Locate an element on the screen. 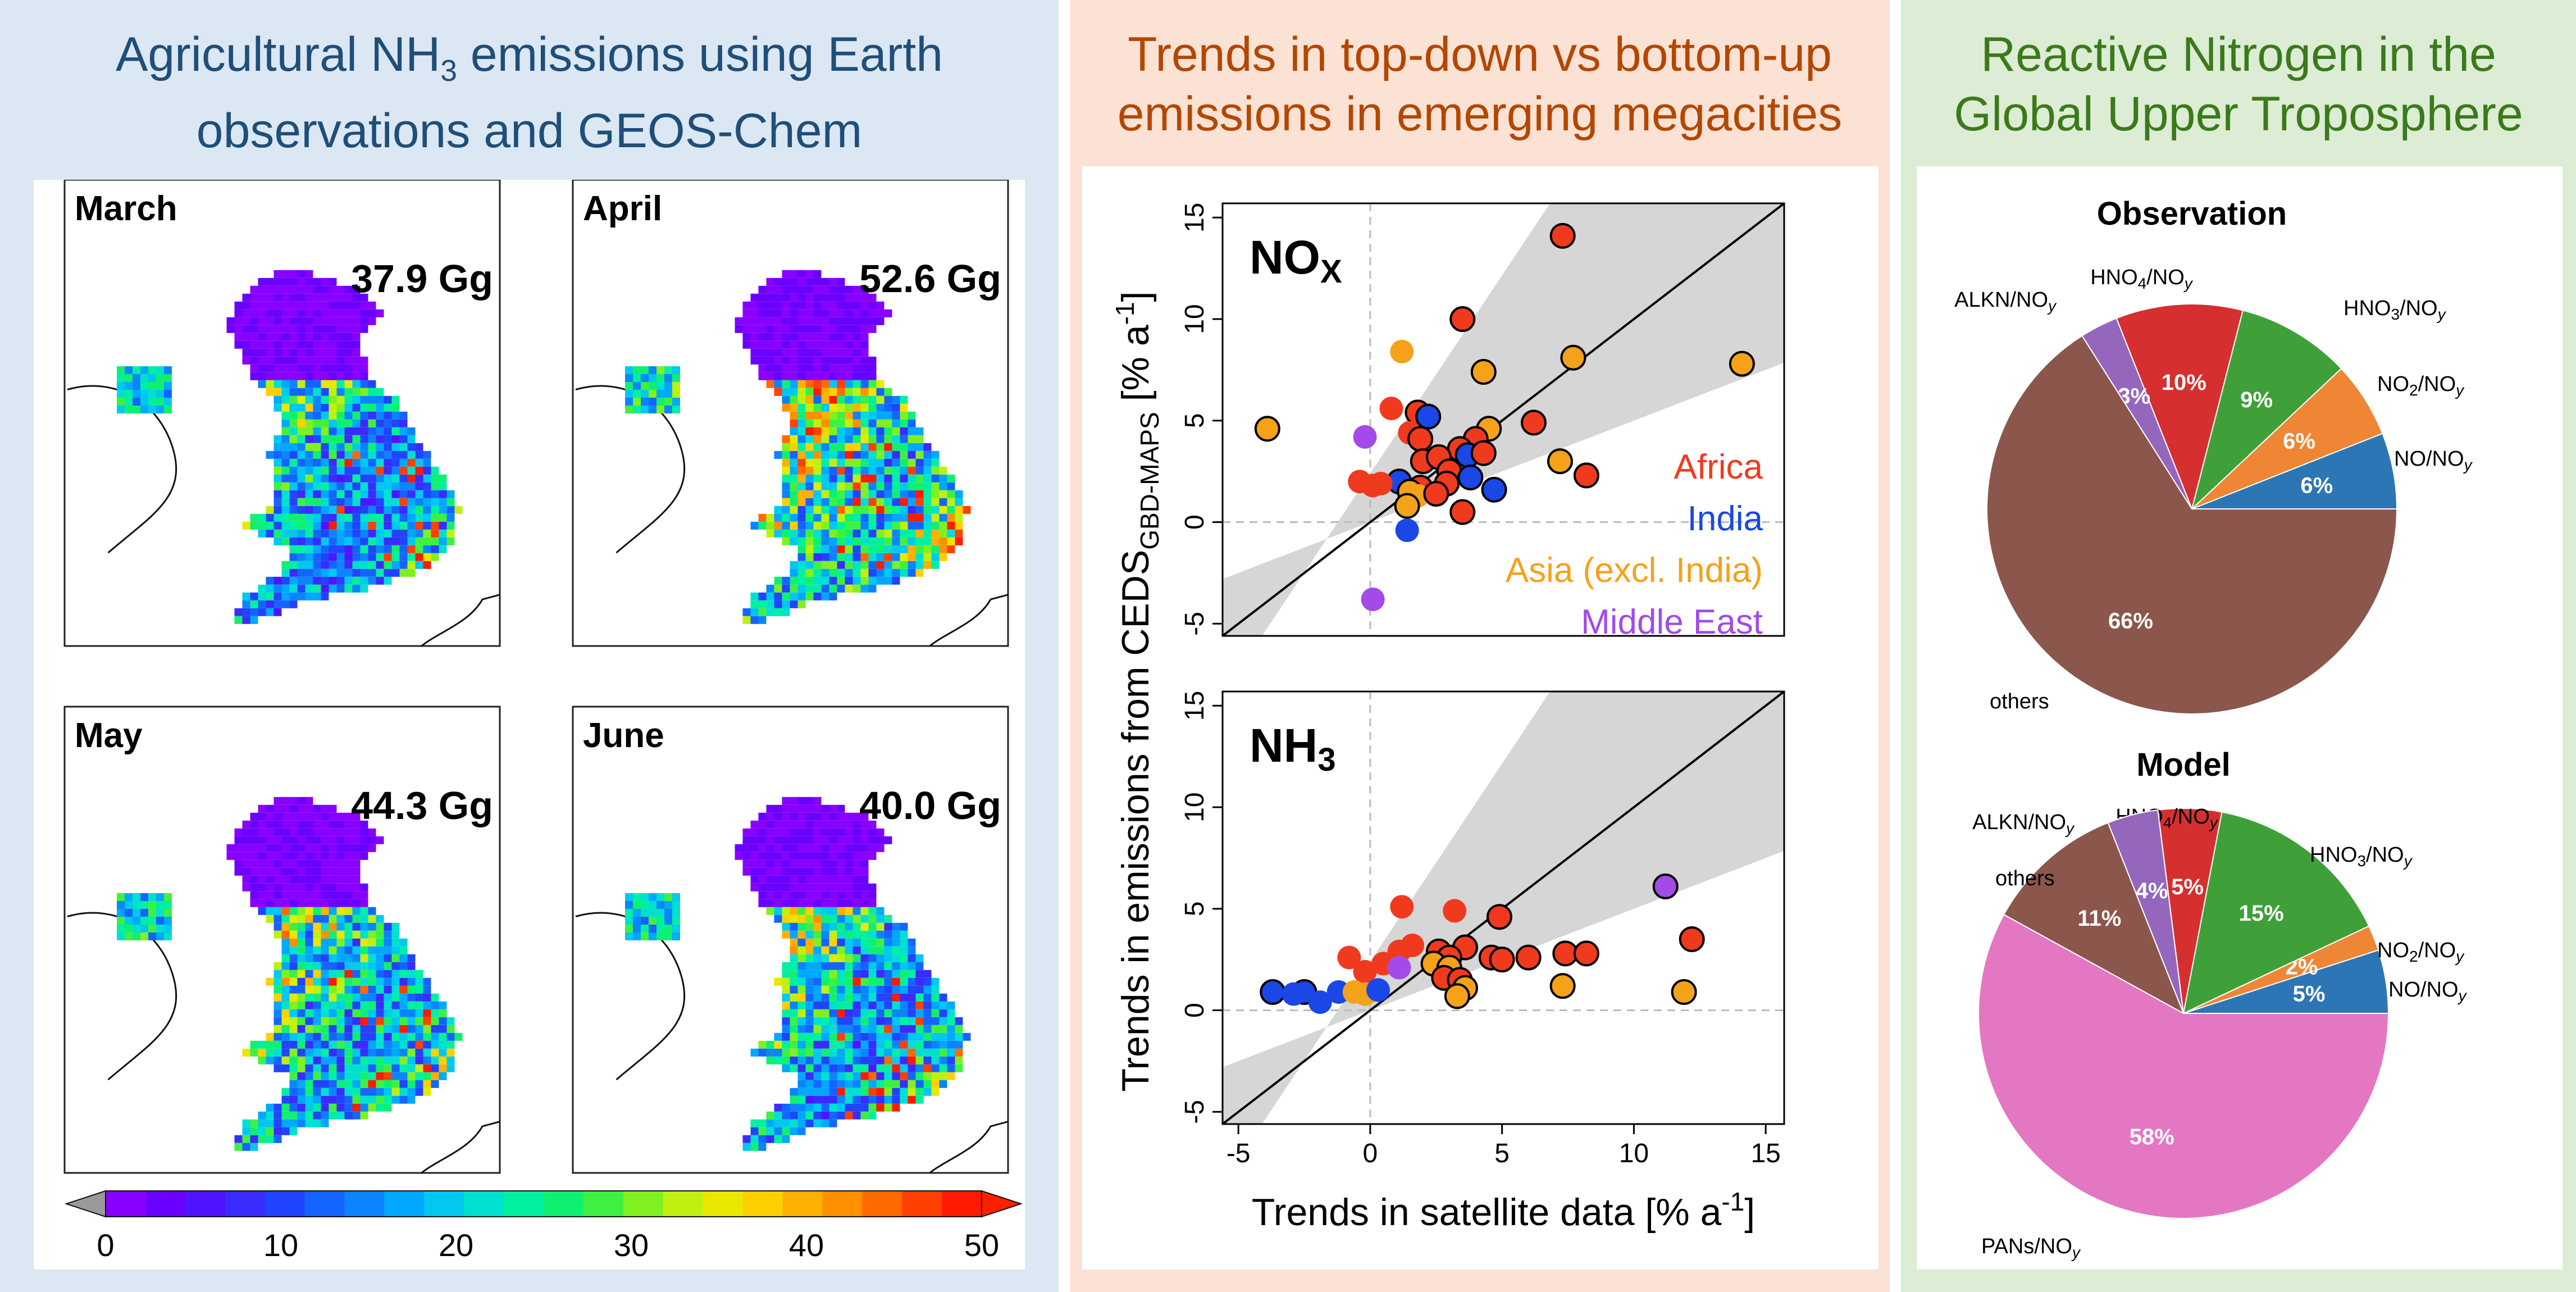  y-tick-label: 10 is located at coordinates (1195, 807).